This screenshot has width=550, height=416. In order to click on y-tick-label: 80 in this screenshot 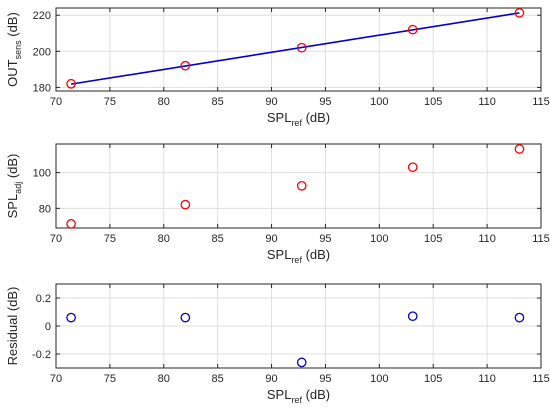, I will do `click(45, 209)`.